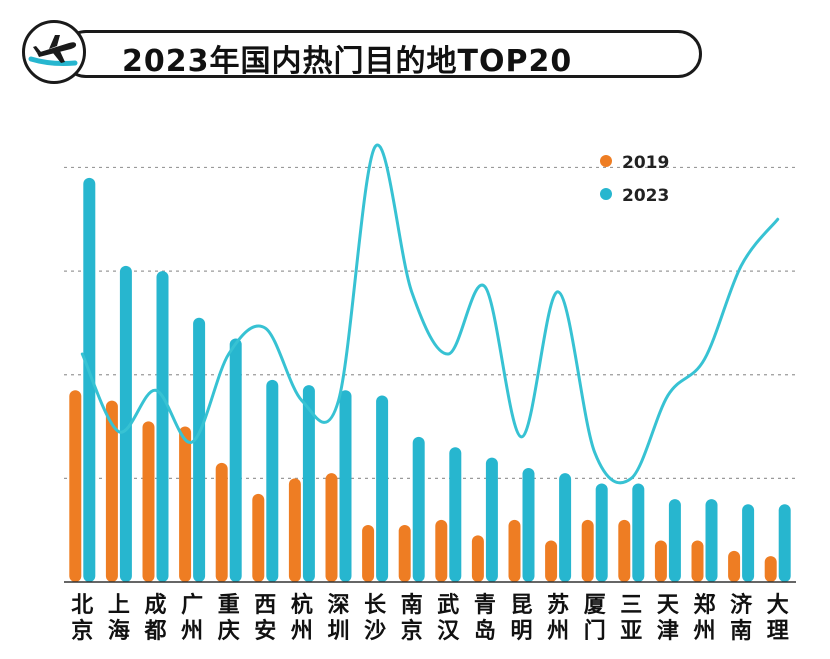  What do you see at coordinates (448, 605) in the screenshot?
I see `x-tick-label: 武` at bounding box center [448, 605].